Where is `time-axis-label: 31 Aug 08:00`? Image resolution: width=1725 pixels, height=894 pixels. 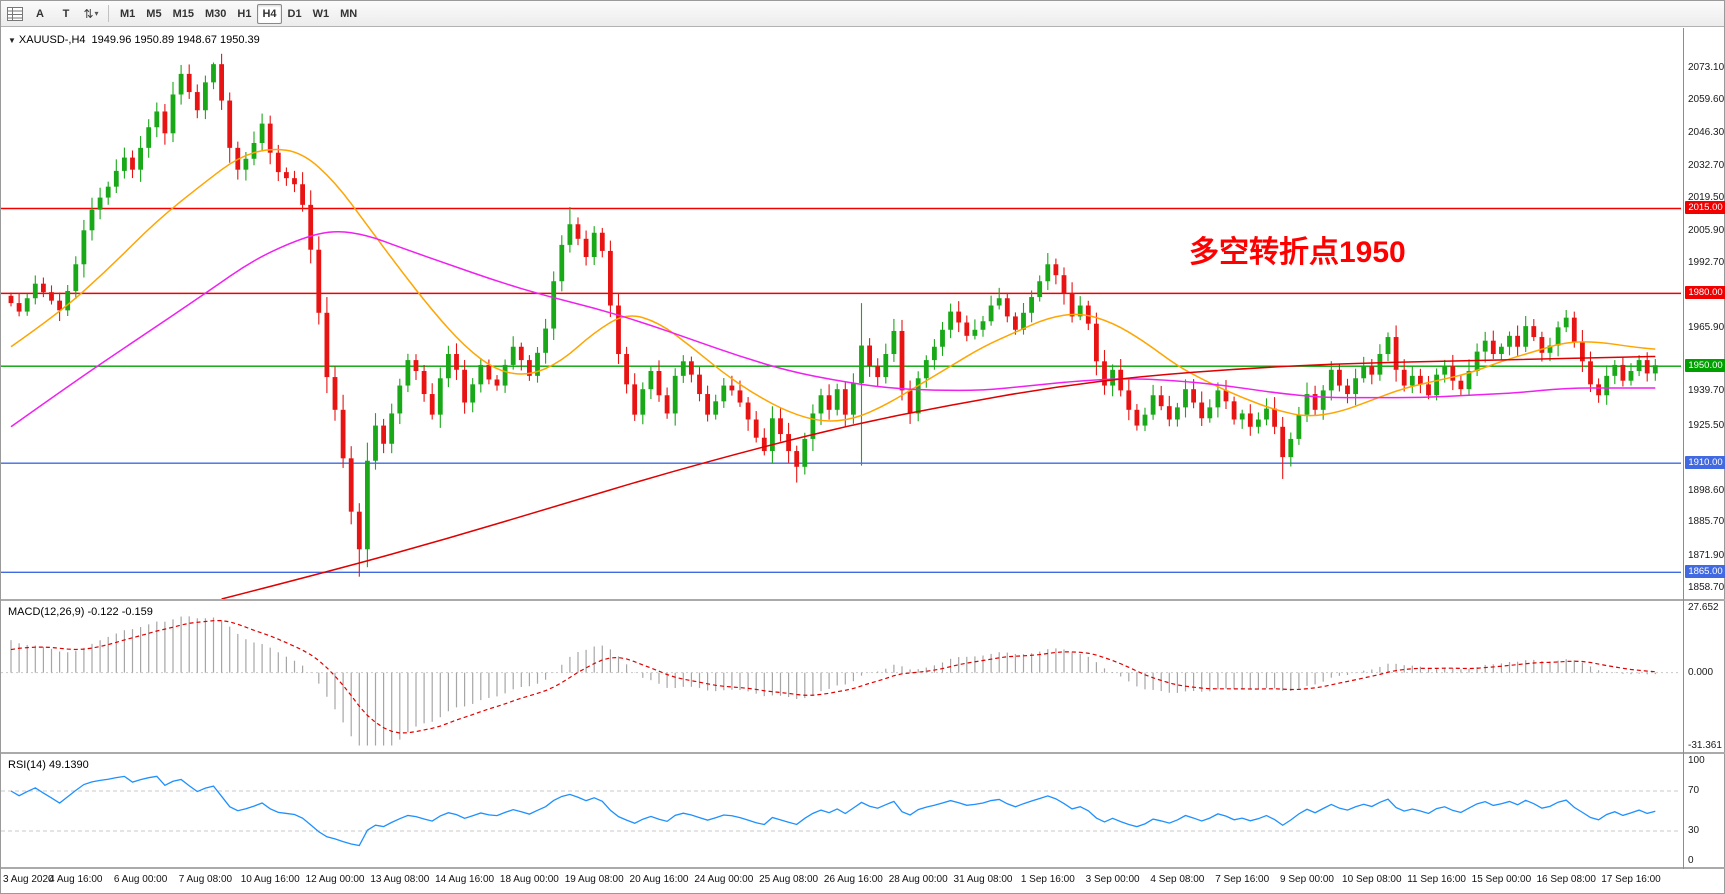 time-axis-label: 31 Aug 08:00 is located at coordinates (983, 879).